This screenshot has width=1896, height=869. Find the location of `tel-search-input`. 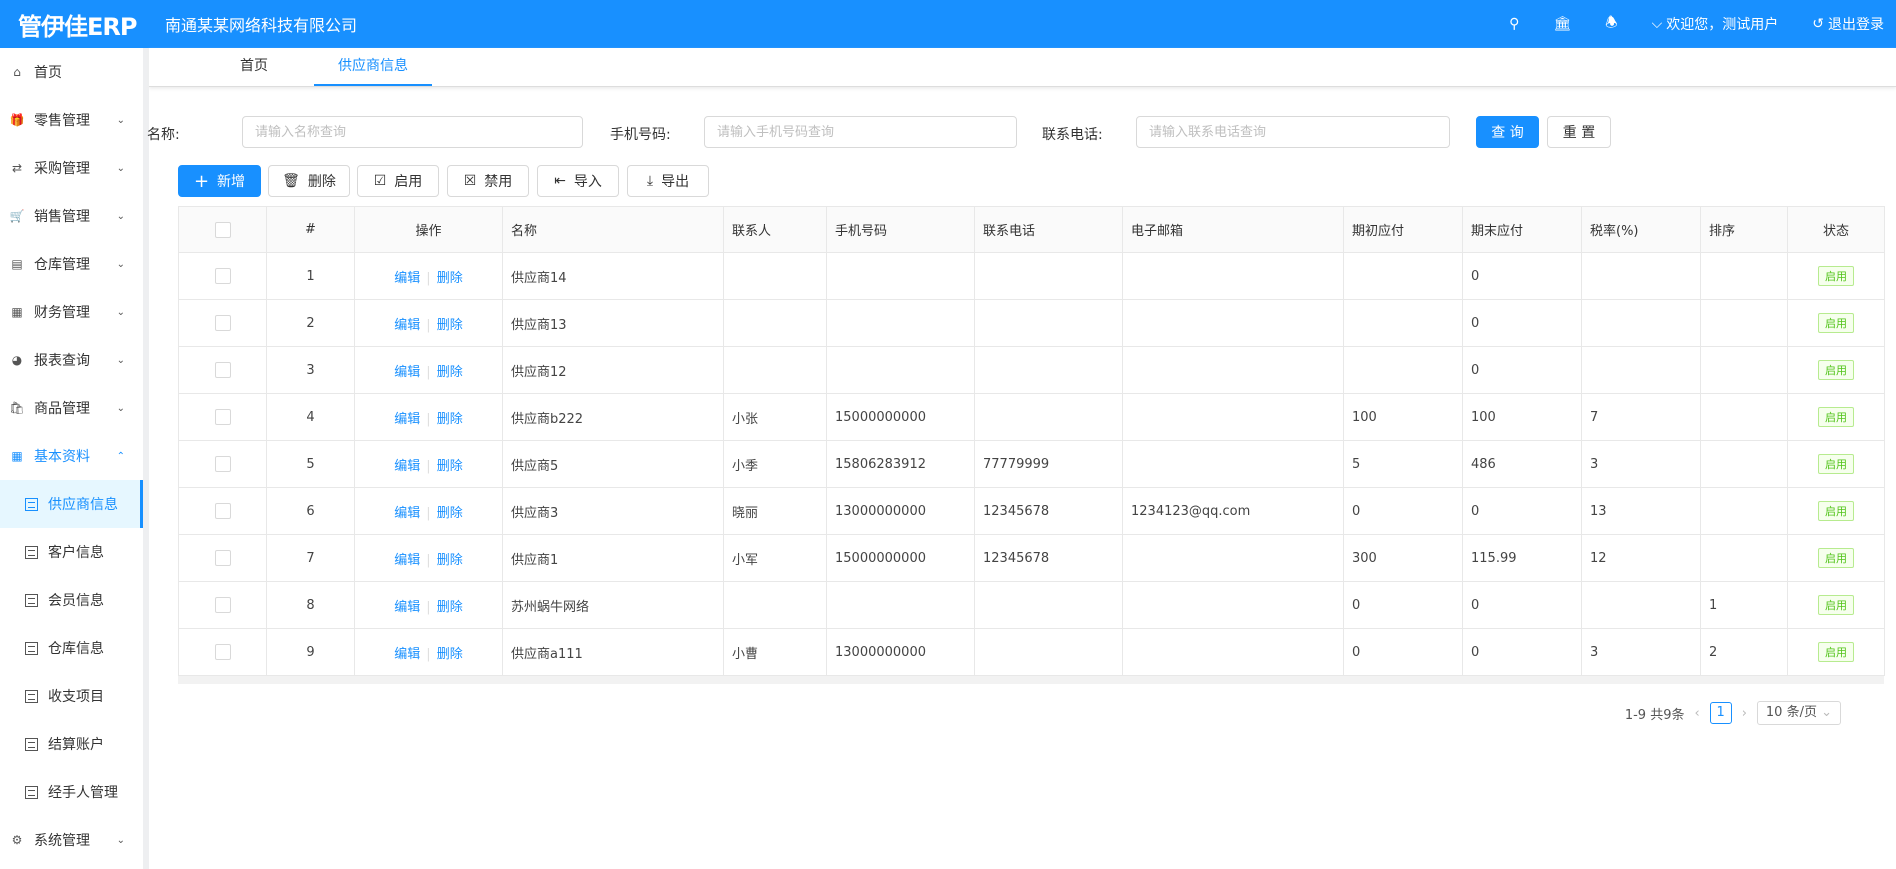

tel-search-input is located at coordinates (1293, 132).